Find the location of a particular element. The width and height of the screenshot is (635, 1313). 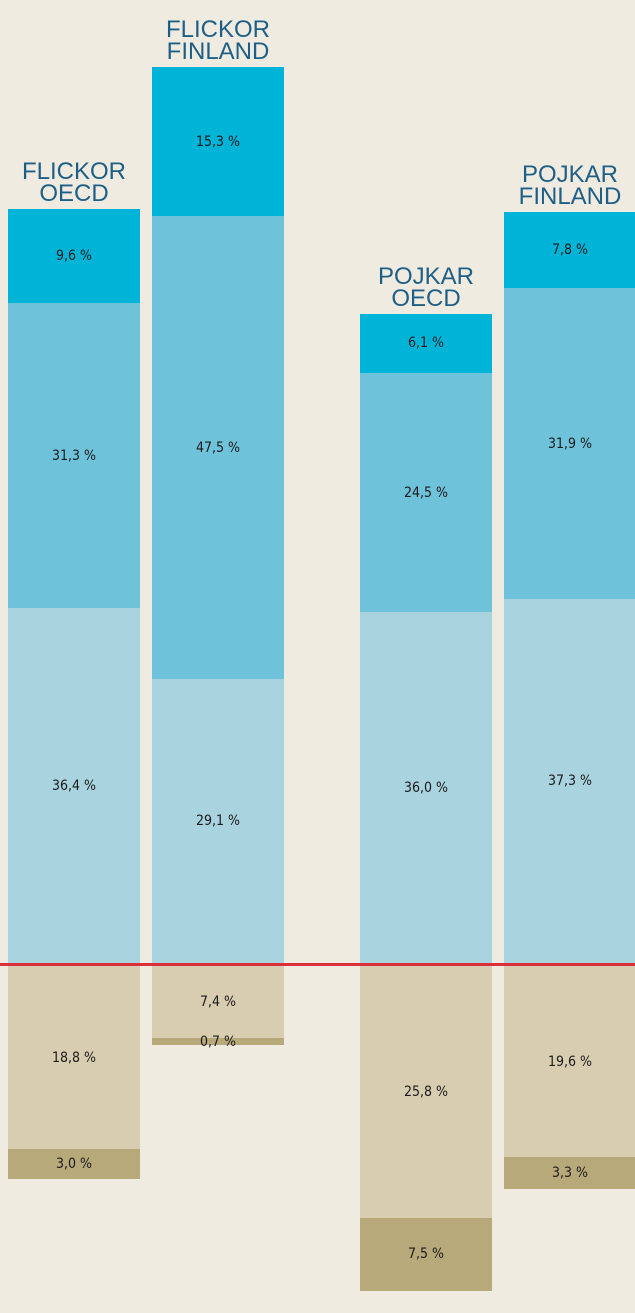

baseline is located at coordinates (317, 964).